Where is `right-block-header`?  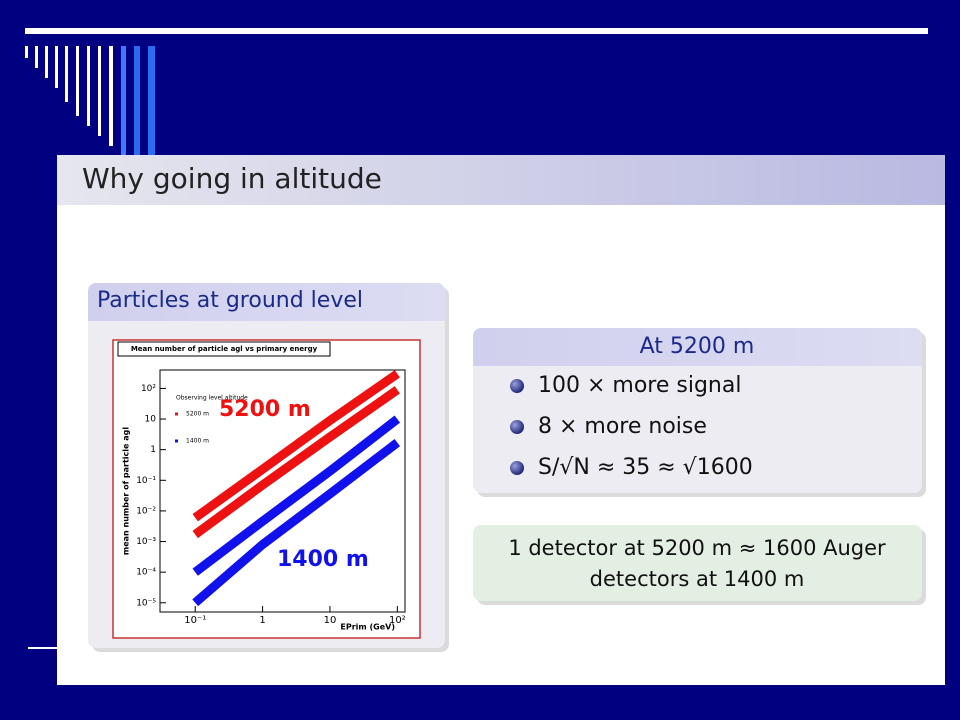
right-block-header is located at coordinates (697, 347).